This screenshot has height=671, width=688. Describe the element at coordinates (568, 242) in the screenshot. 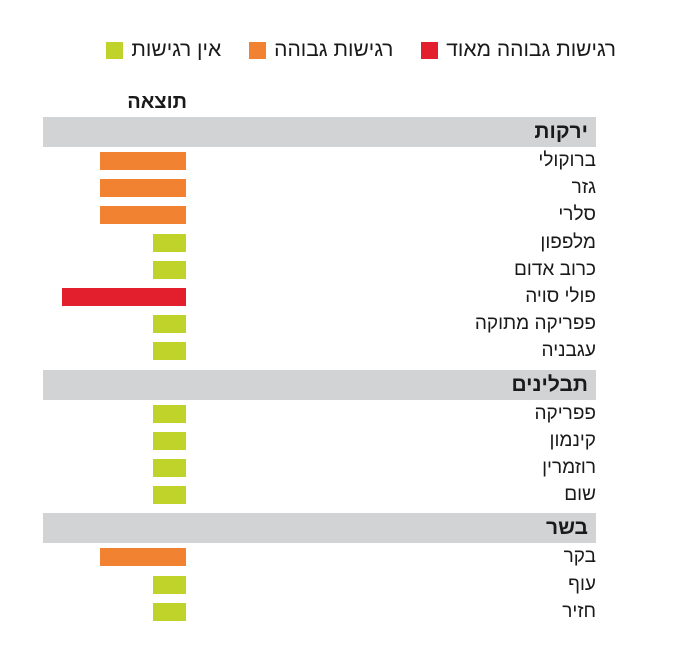

I see `row-label: מלפפון` at that location.